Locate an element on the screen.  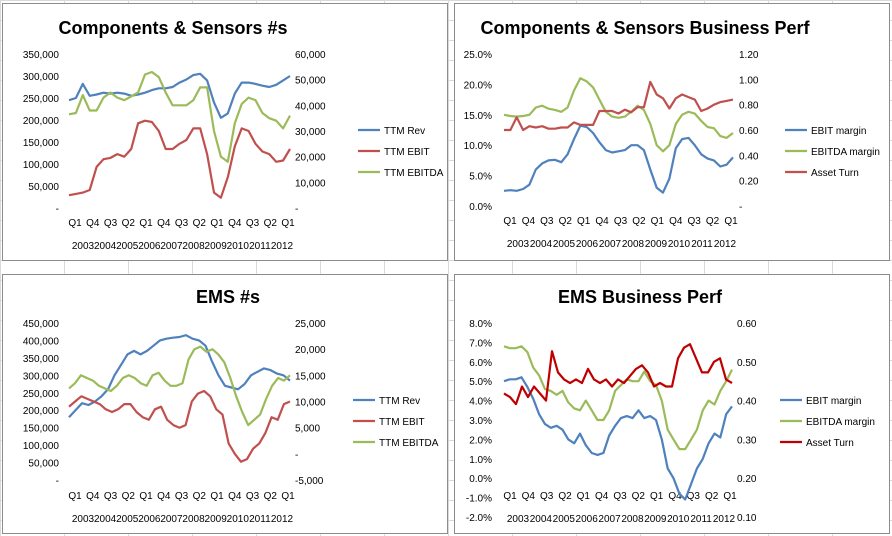
y-left-tick-label: 400,000 is located at coordinates (41, 341).